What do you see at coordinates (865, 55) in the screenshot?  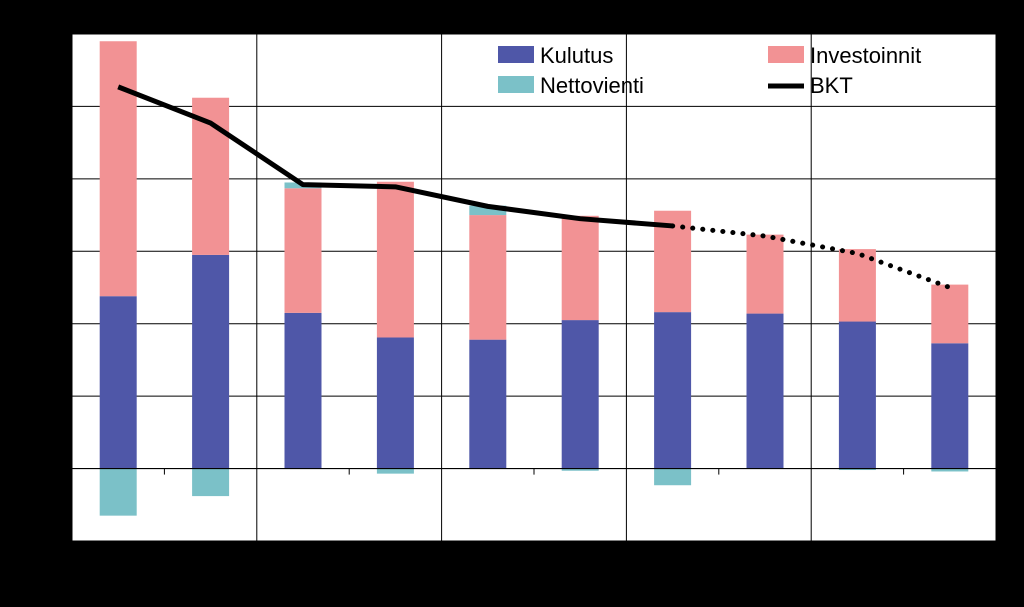 I see `legend-label-investoinnit: Investoinnit` at bounding box center [865, 55].